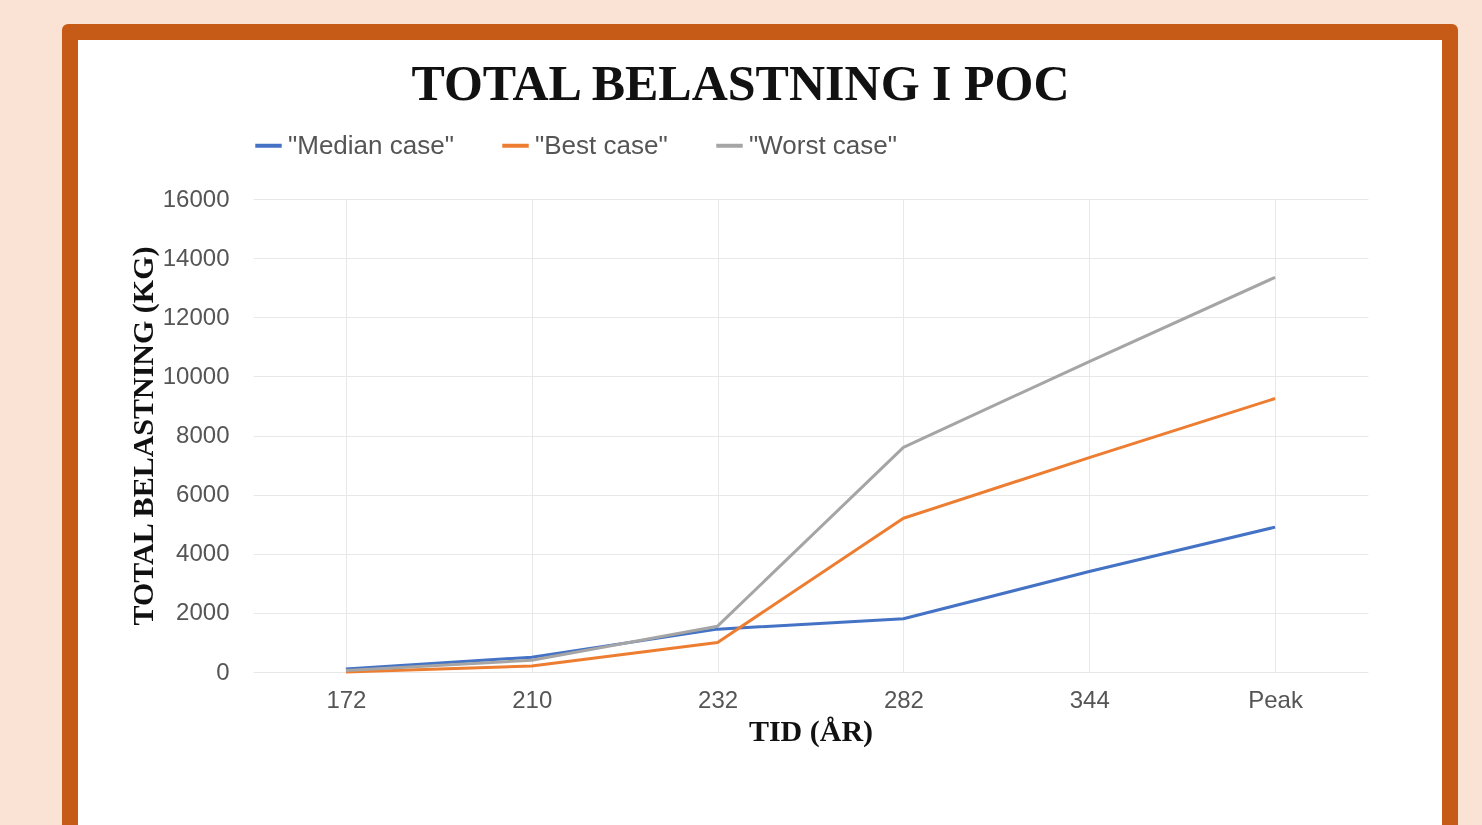  I want to click on x-tick-label: 232, so click(718, 699).